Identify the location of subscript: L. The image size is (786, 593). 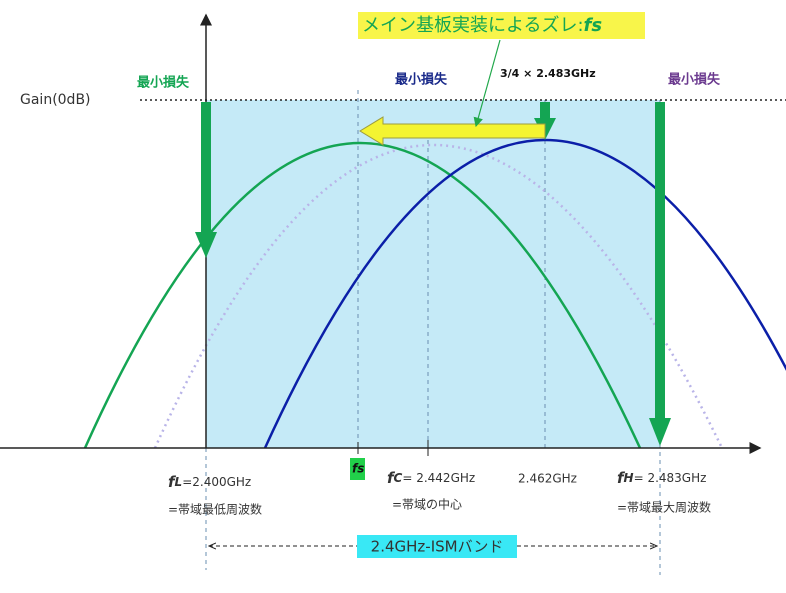
(179, 482).